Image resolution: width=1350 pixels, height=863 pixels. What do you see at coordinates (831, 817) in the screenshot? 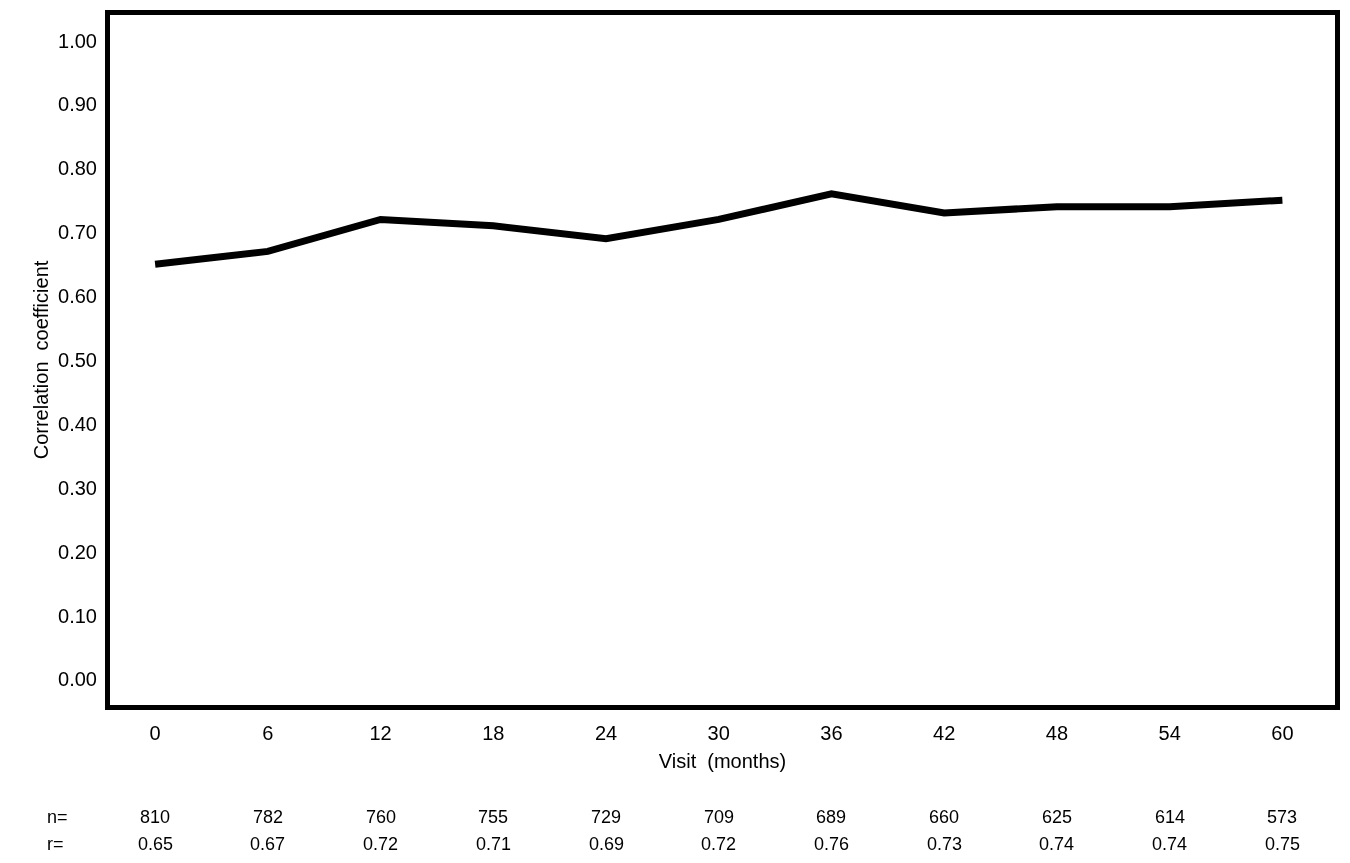
I see `text: 689` at bounding box center [831, 817].